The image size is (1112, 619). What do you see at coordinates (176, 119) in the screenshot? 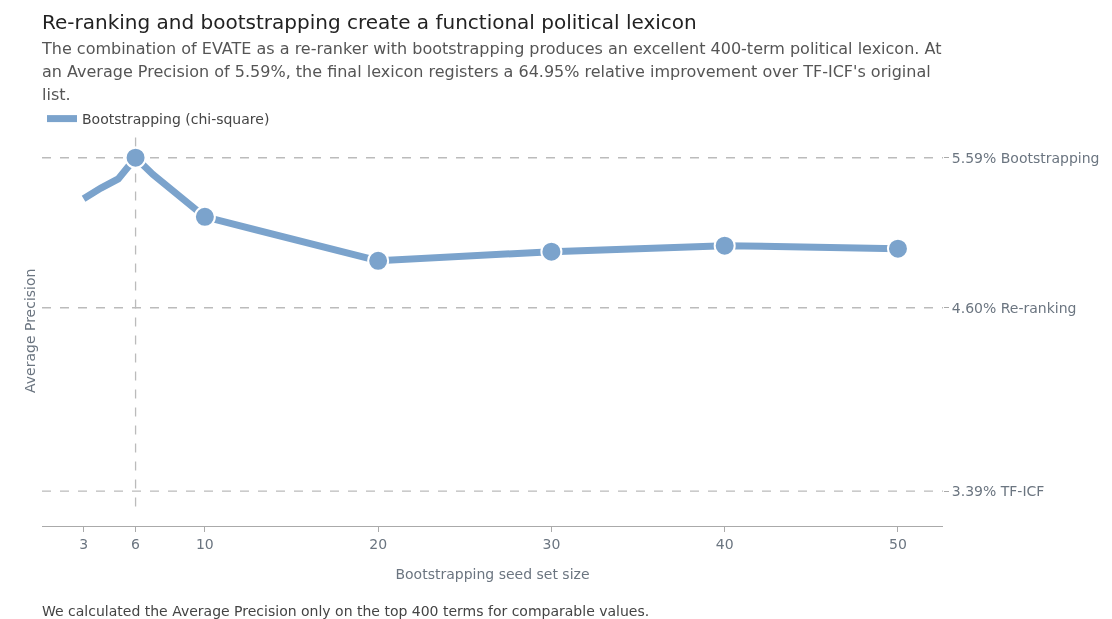
I see `legend-label: Bootstrapping (chi-square)` at bounding box center [176, 119].